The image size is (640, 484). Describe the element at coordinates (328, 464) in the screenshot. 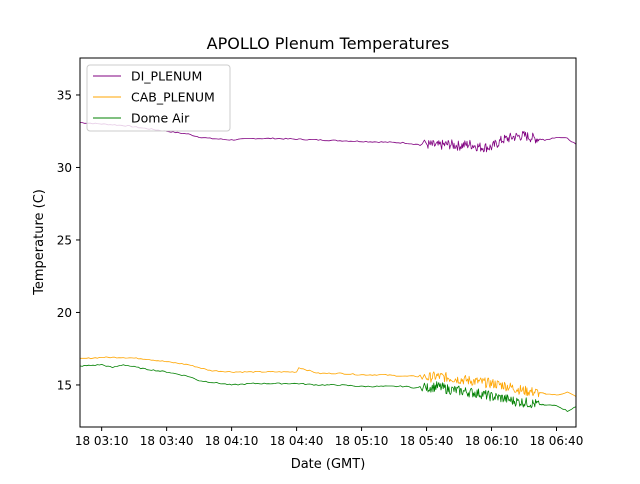

I see `x-axis-label: Date (GMT)` at that location.